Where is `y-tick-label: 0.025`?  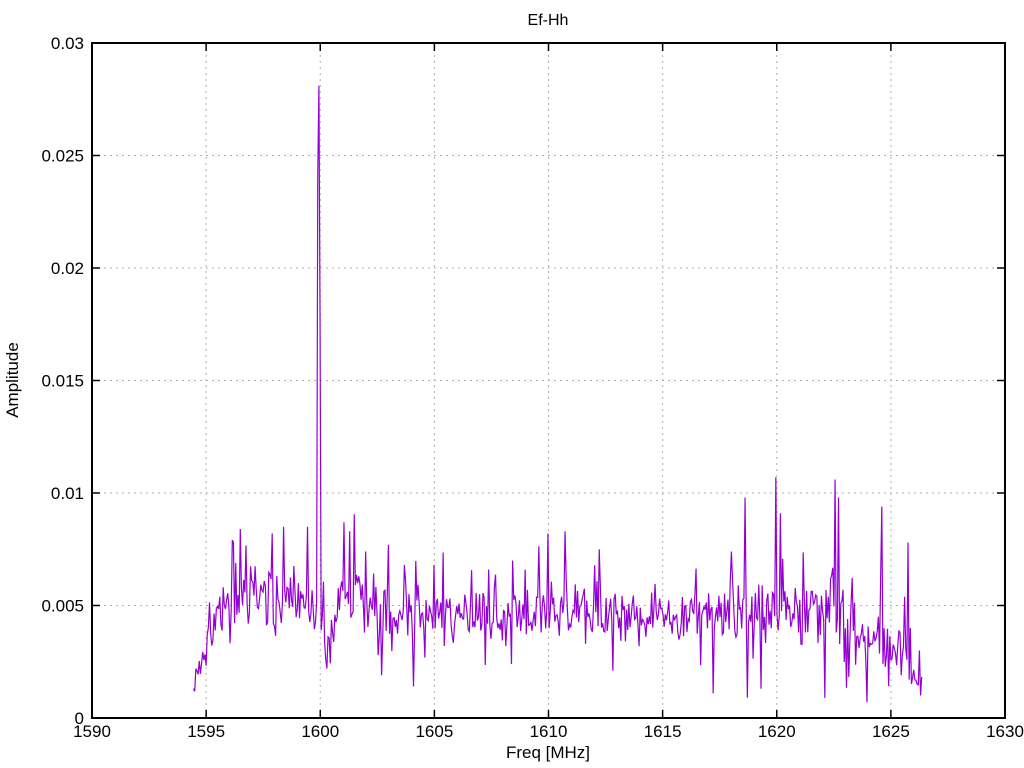
y-tick-label: 0.025 is located at coordinates (62, 156).